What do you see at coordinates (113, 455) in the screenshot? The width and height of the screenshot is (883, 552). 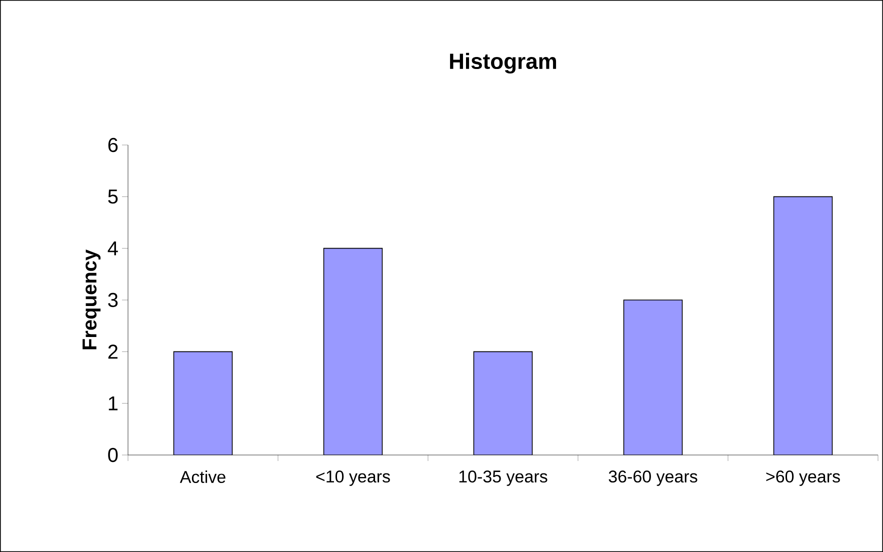 I see `y-tick-label: 0` at bounding box center [113, 455].